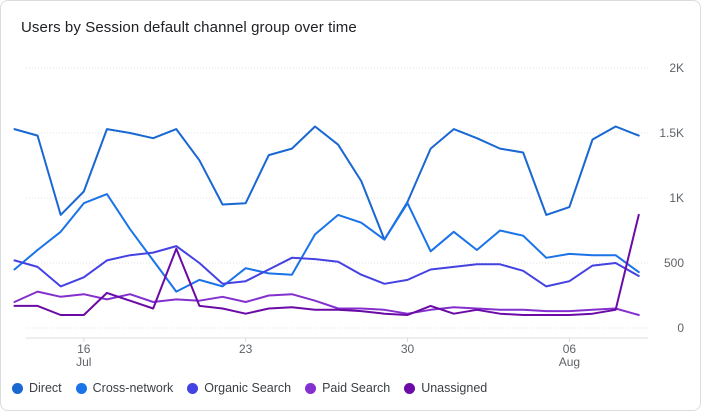  Describe the element at coordinates (45, 388) in the screenshot. I see `legend-label: Direct` at that location.